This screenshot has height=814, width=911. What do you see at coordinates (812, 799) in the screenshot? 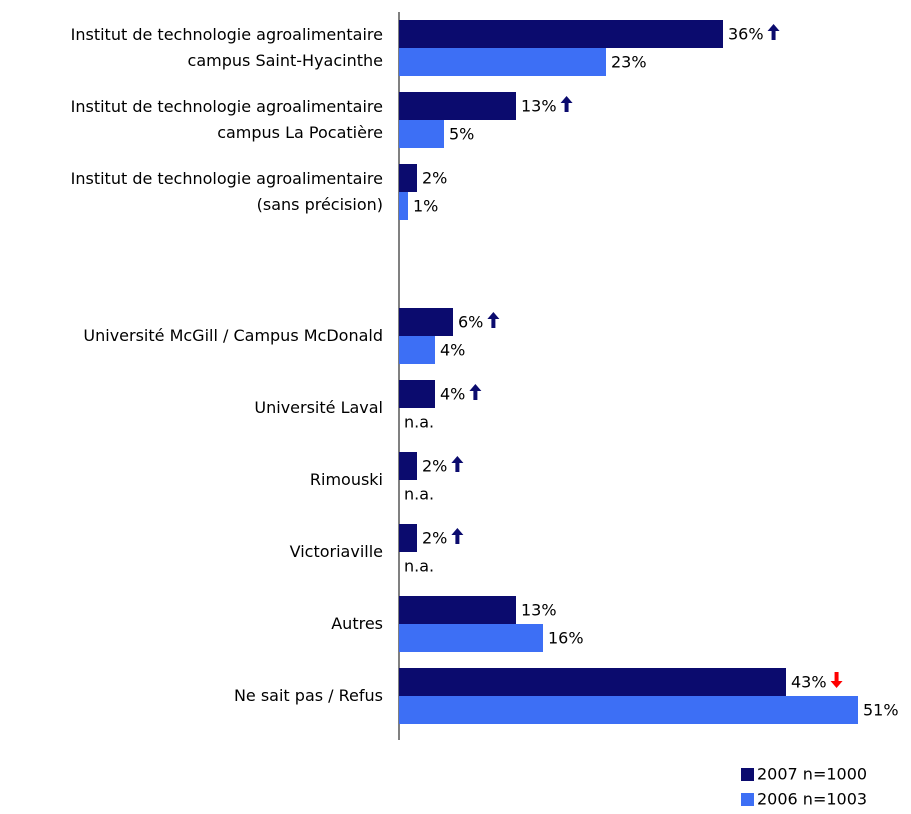
I see `legend-label: 2006 n=1003` at bounding box center [812, 799].